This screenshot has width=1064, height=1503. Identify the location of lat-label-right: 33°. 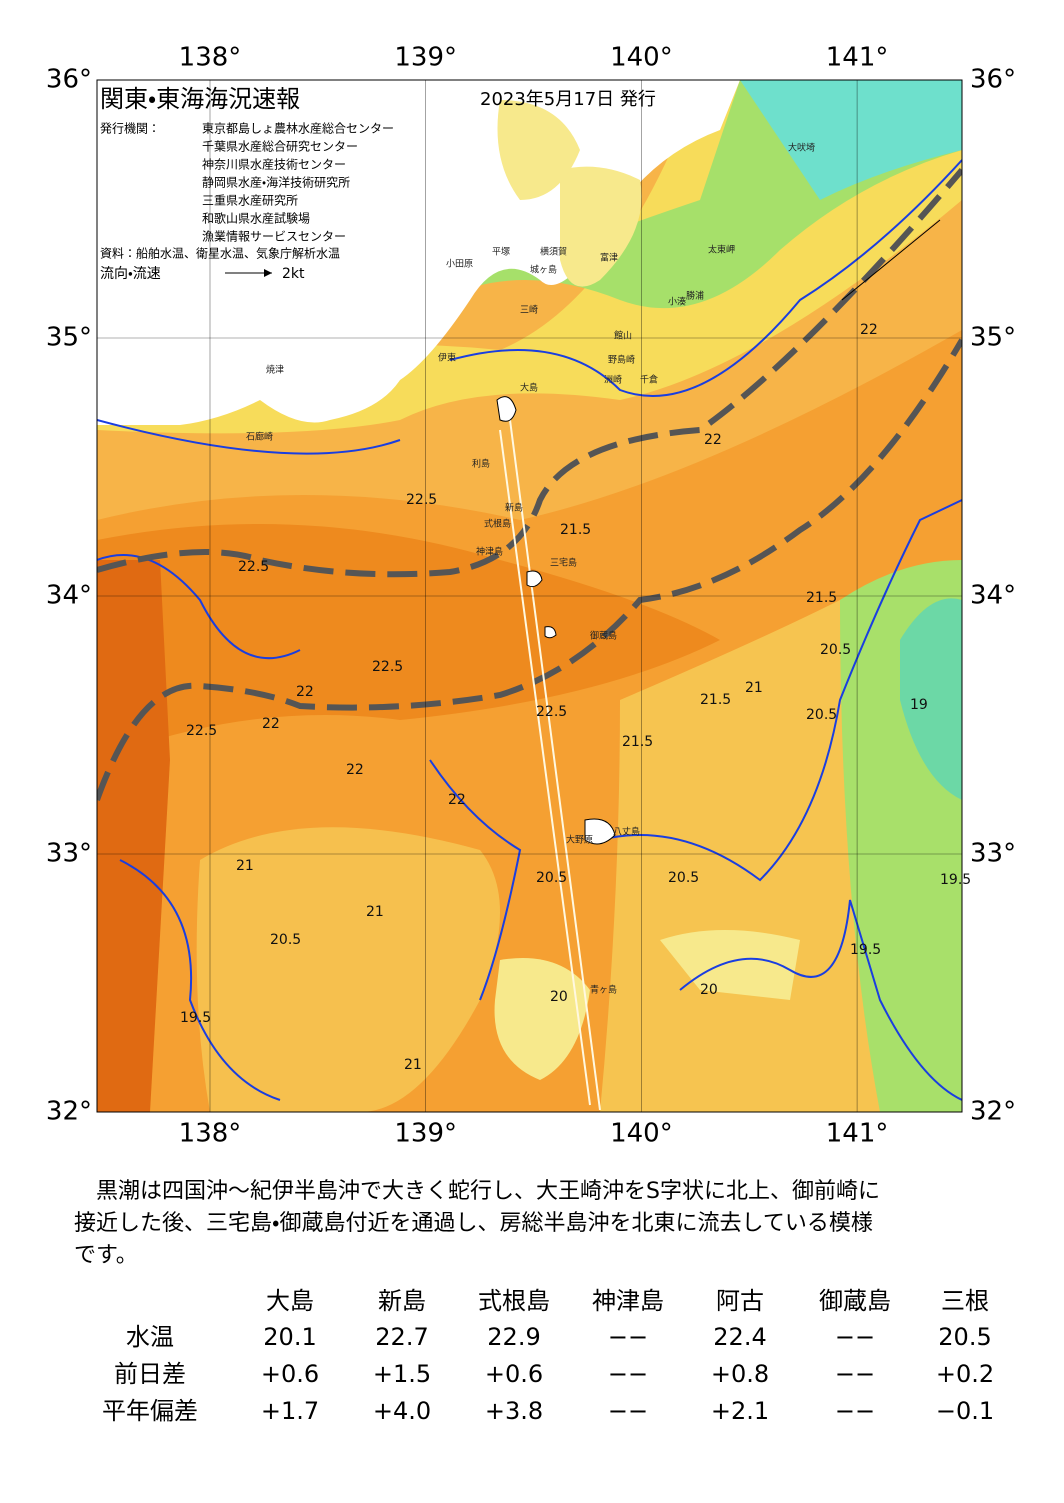
(993, 854).